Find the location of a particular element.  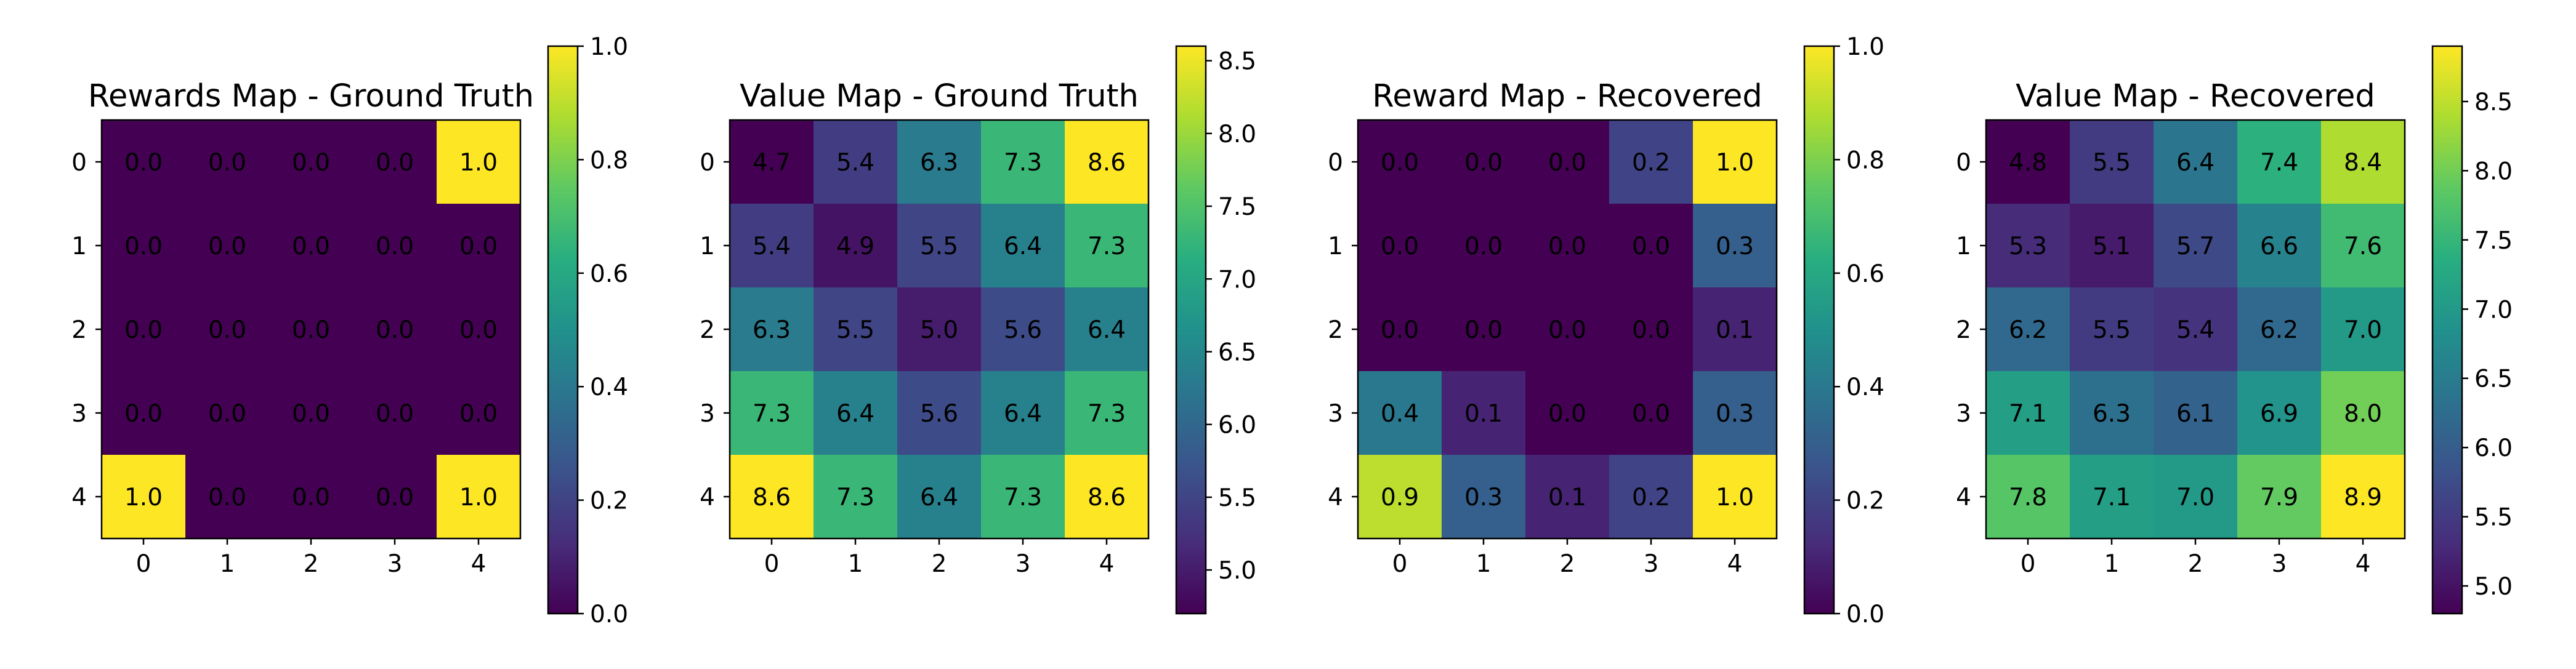

cell-label: 1.0 is located at coordinates (1735, 163).